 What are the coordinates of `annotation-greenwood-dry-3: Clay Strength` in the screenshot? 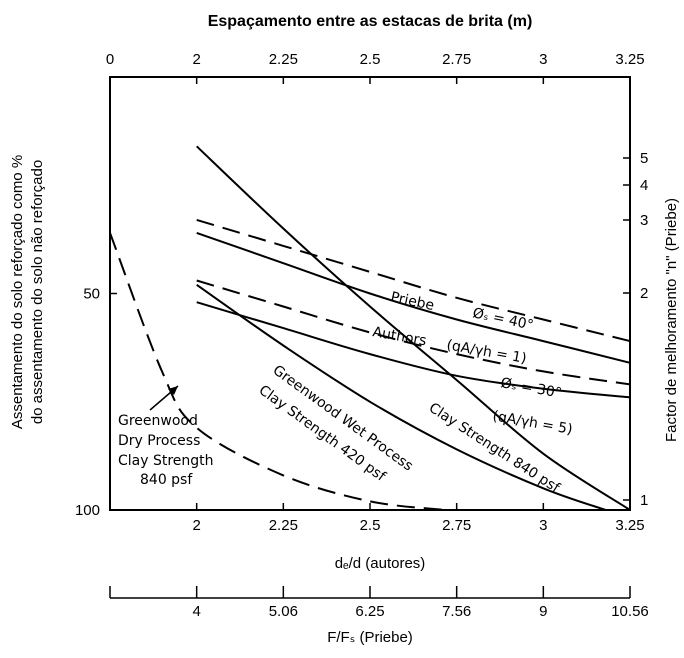 It's located at (166, 461).